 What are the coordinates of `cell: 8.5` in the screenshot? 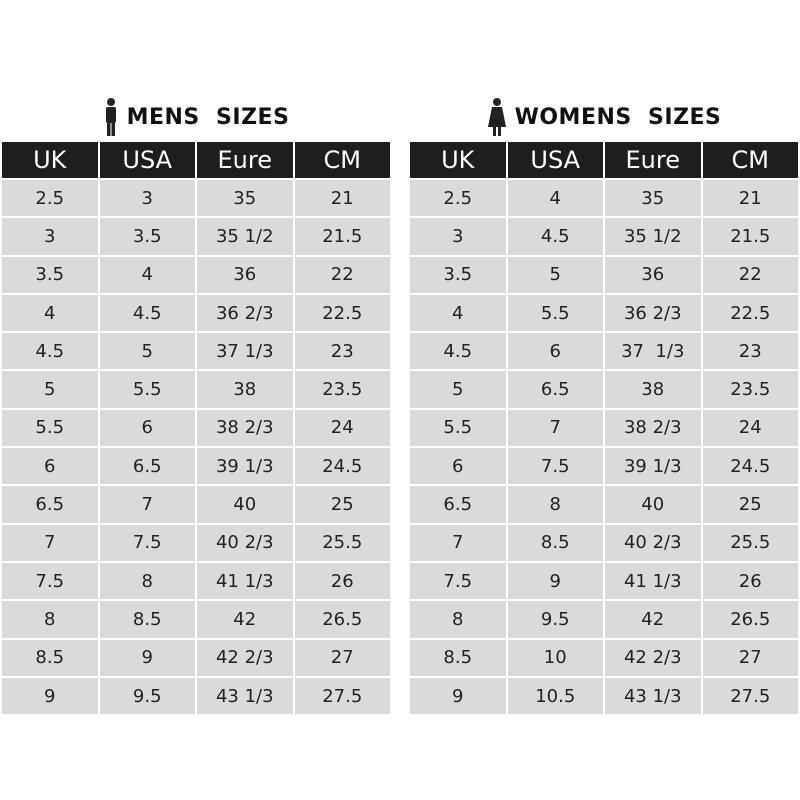 It's located at (555, 542).